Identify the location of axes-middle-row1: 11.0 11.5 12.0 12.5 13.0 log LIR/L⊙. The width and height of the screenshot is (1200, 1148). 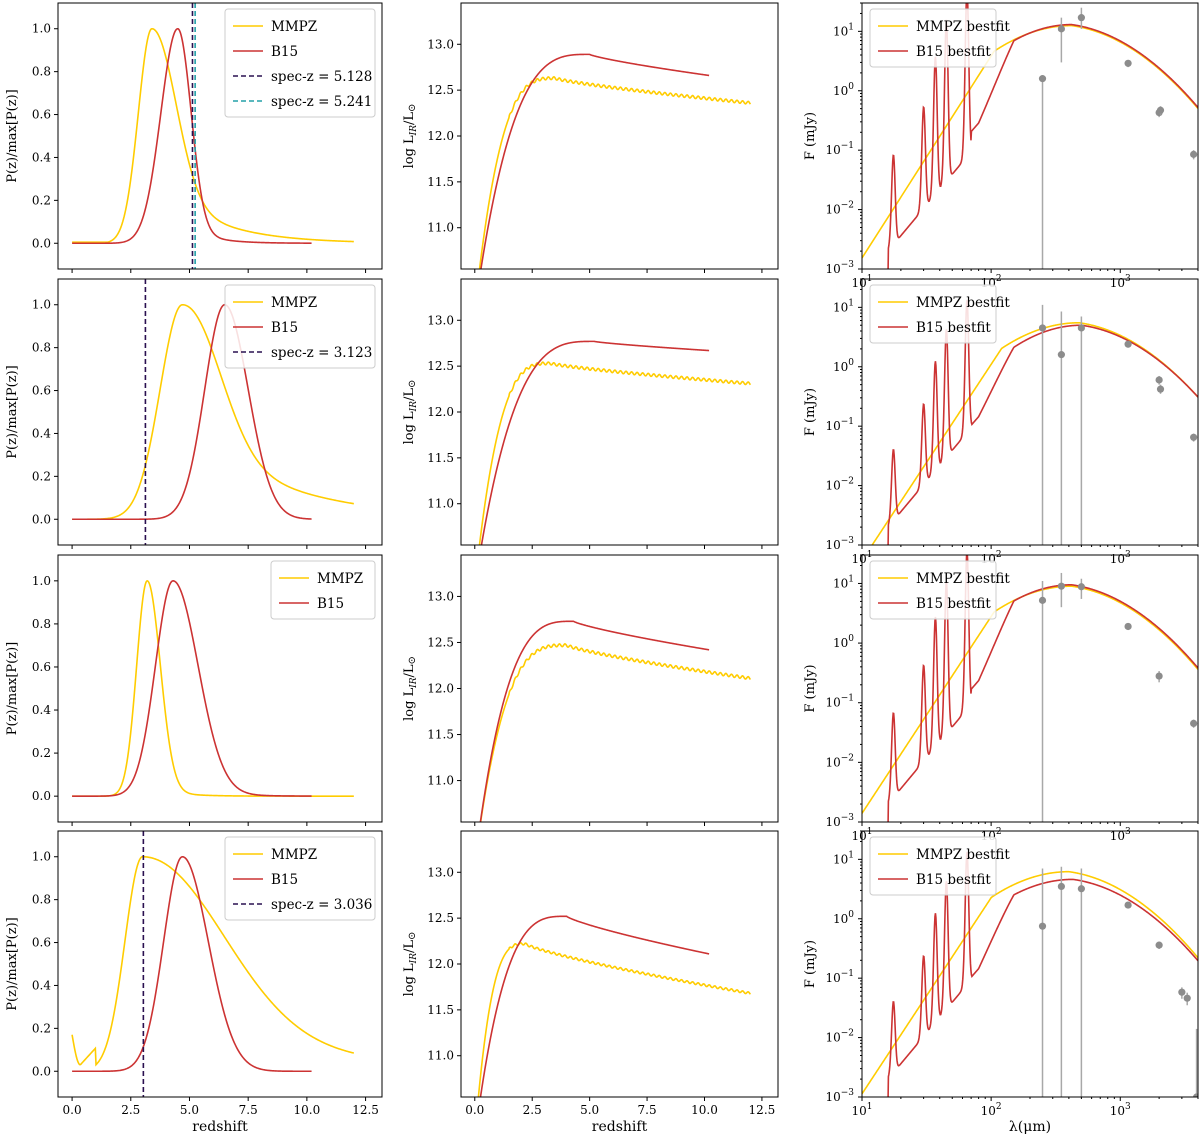
(590, 137).